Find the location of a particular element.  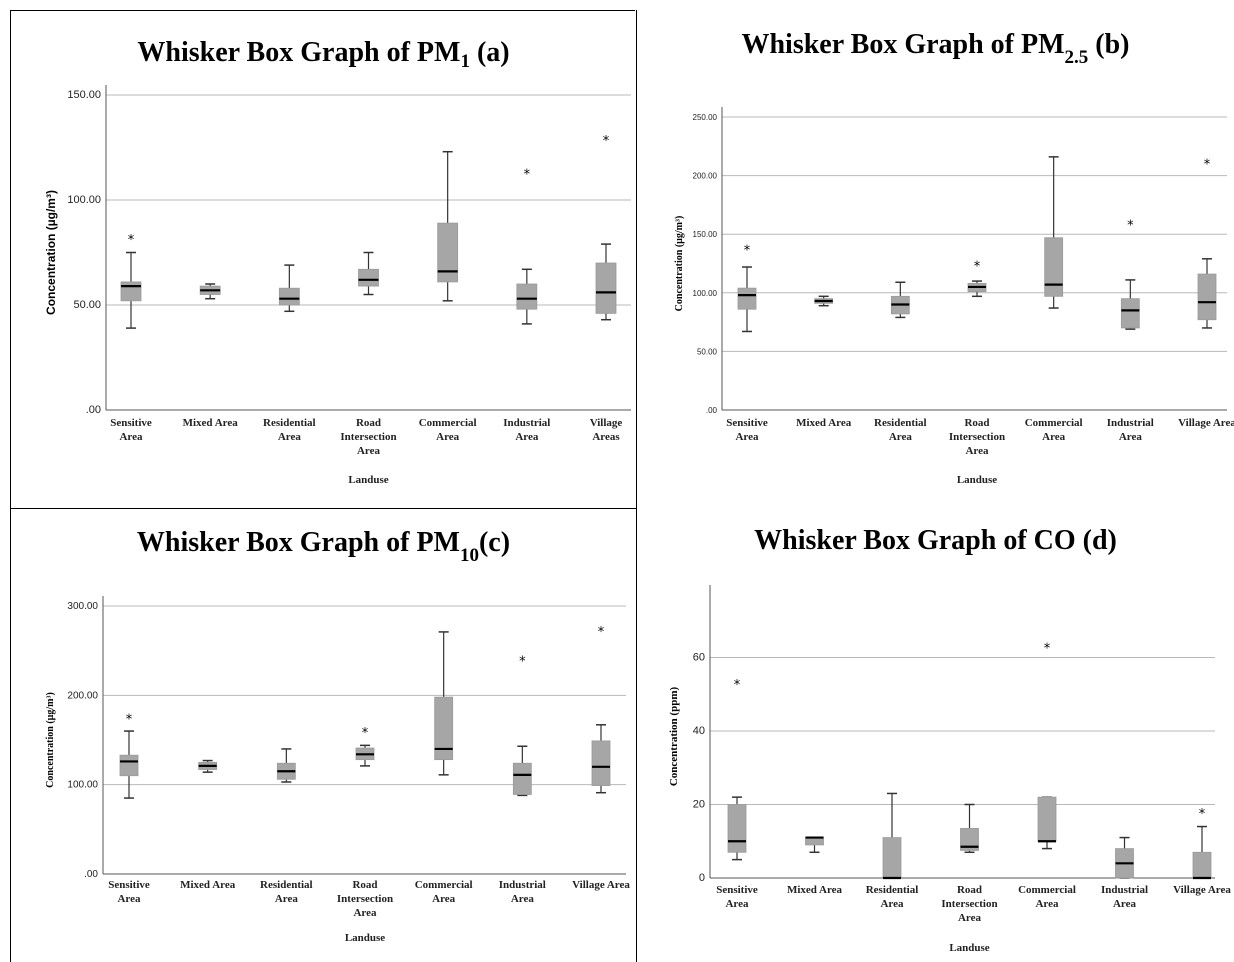

category-label: Road is located at coordinates (364, 885).